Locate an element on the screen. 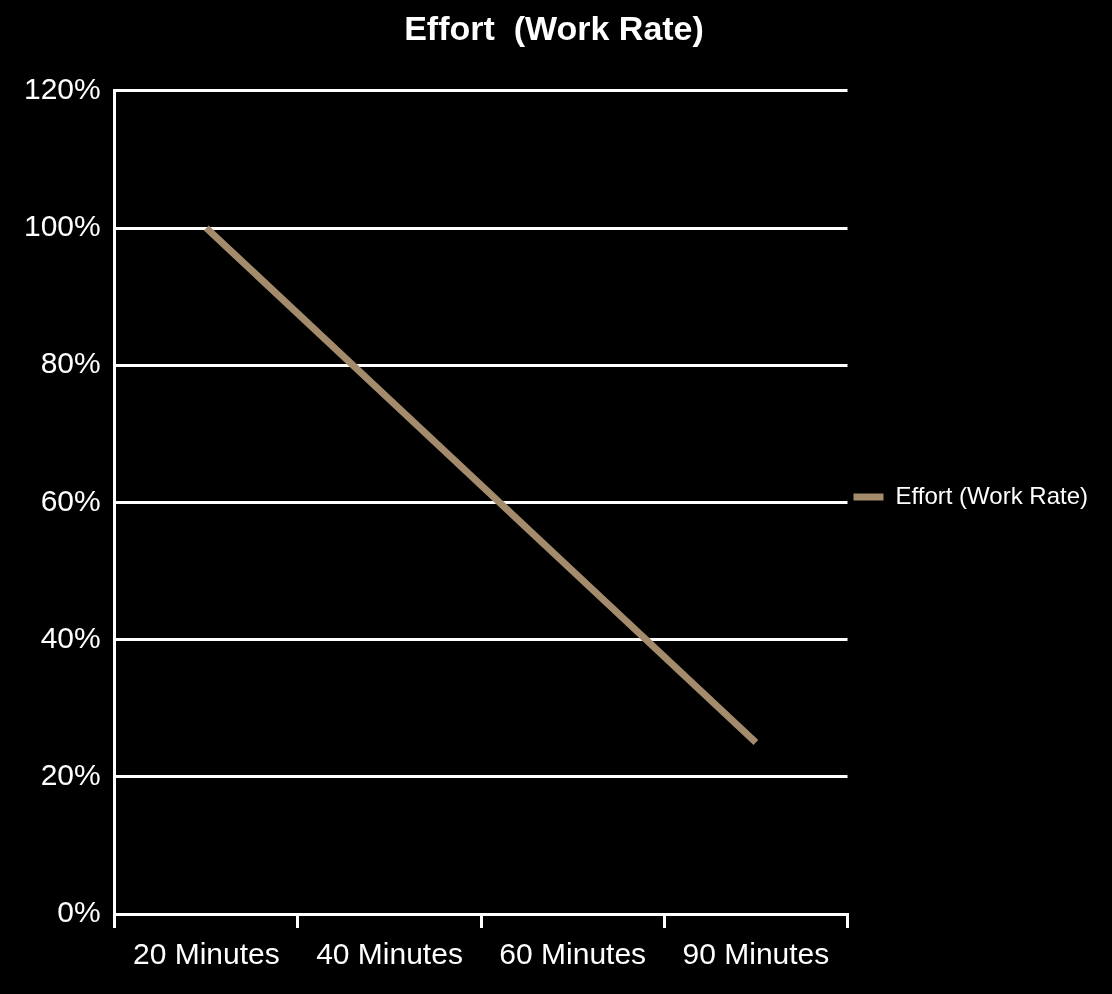  x-tick-label: 90 Minutes is located at coordinates (756, 954).